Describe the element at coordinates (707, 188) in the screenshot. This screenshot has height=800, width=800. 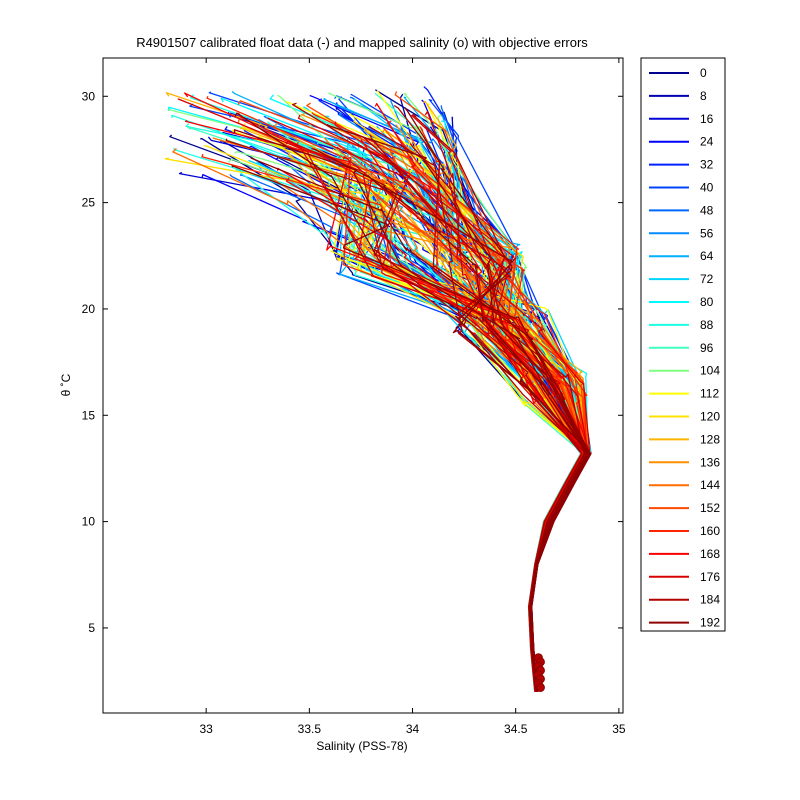
I see `legend-label: 40` at that location.